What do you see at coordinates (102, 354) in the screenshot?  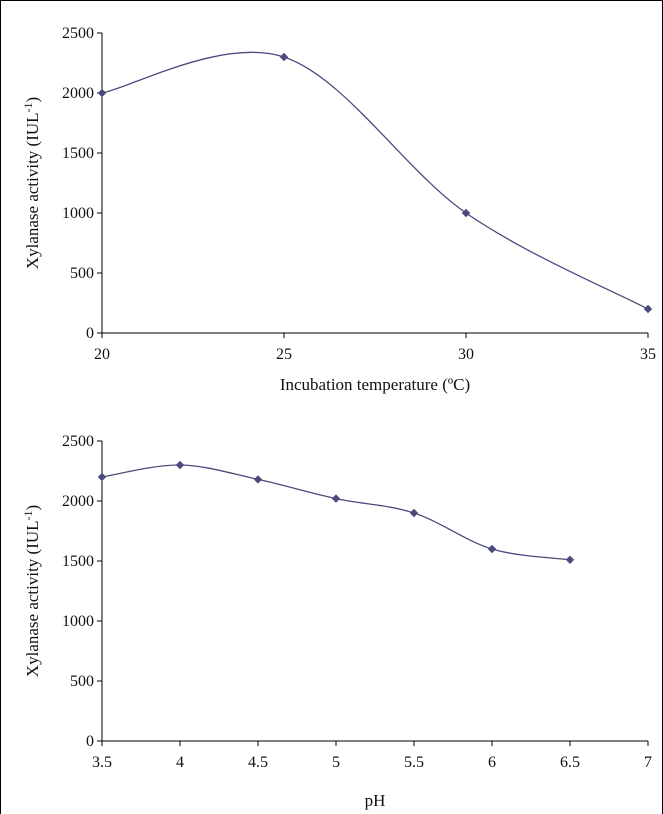 I see `x-tick-label: 20` at bounding box center [102, 354].